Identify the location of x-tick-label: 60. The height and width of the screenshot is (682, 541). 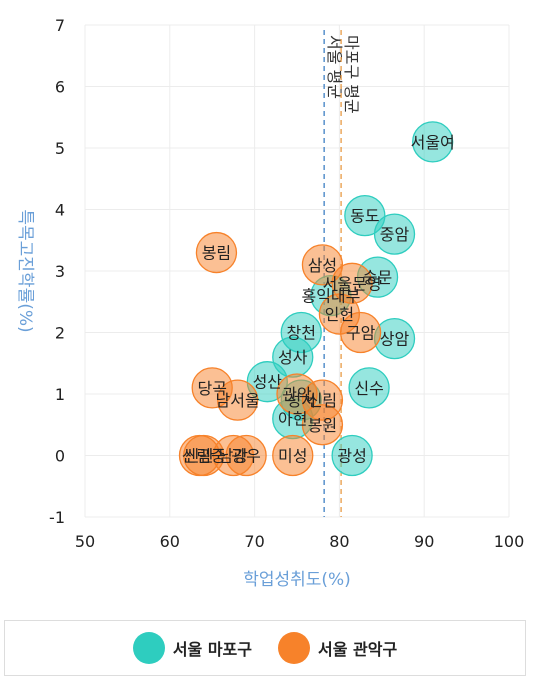
(170, 541).